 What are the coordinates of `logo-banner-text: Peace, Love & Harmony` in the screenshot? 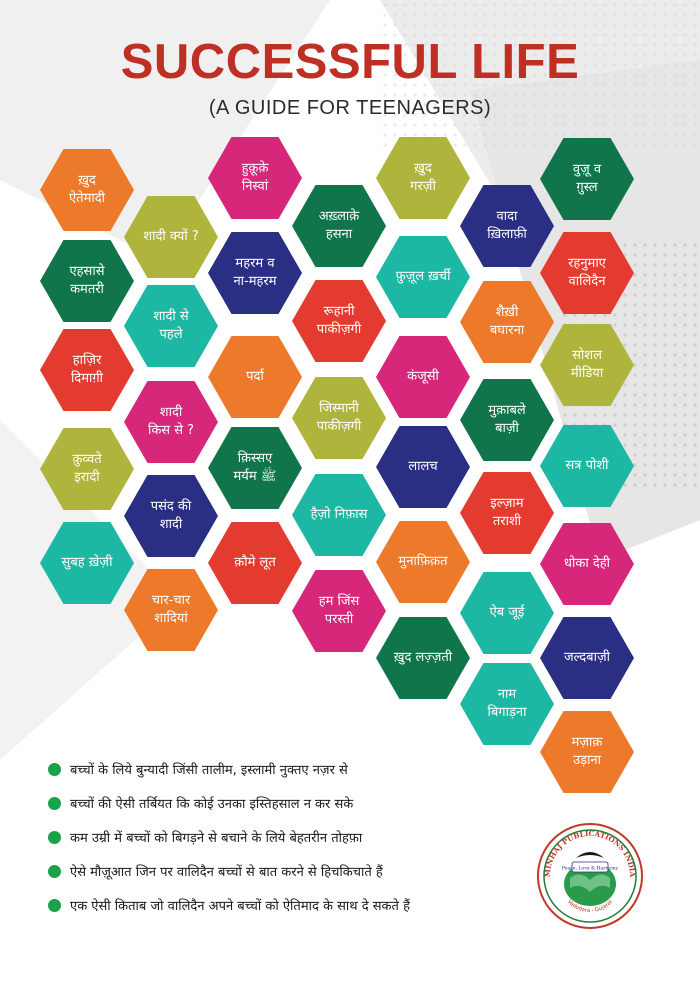 It's located at (590, 869).